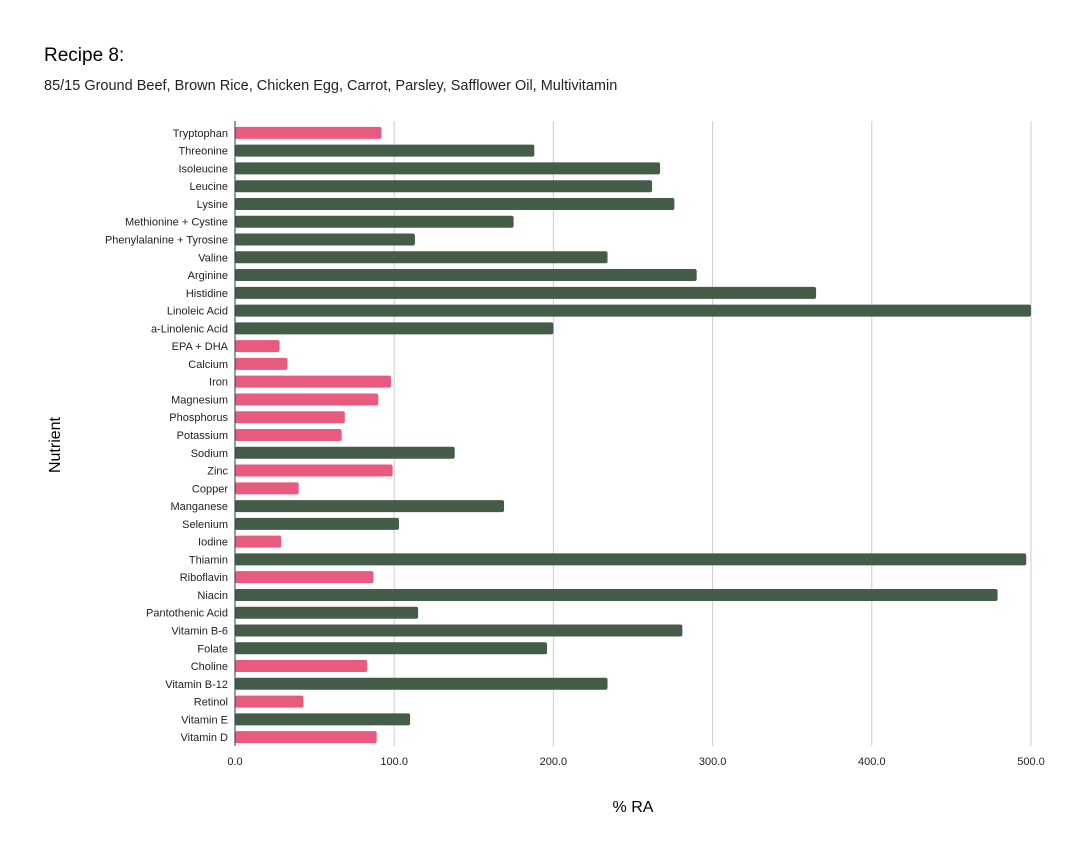 The width and height of the screenshot is (1073, 860). What do you see at coordinates (166, 241) in the screenshot?
I see `category-label: Phenylalanine + Tyrosine` at bounding box center [166, 241].